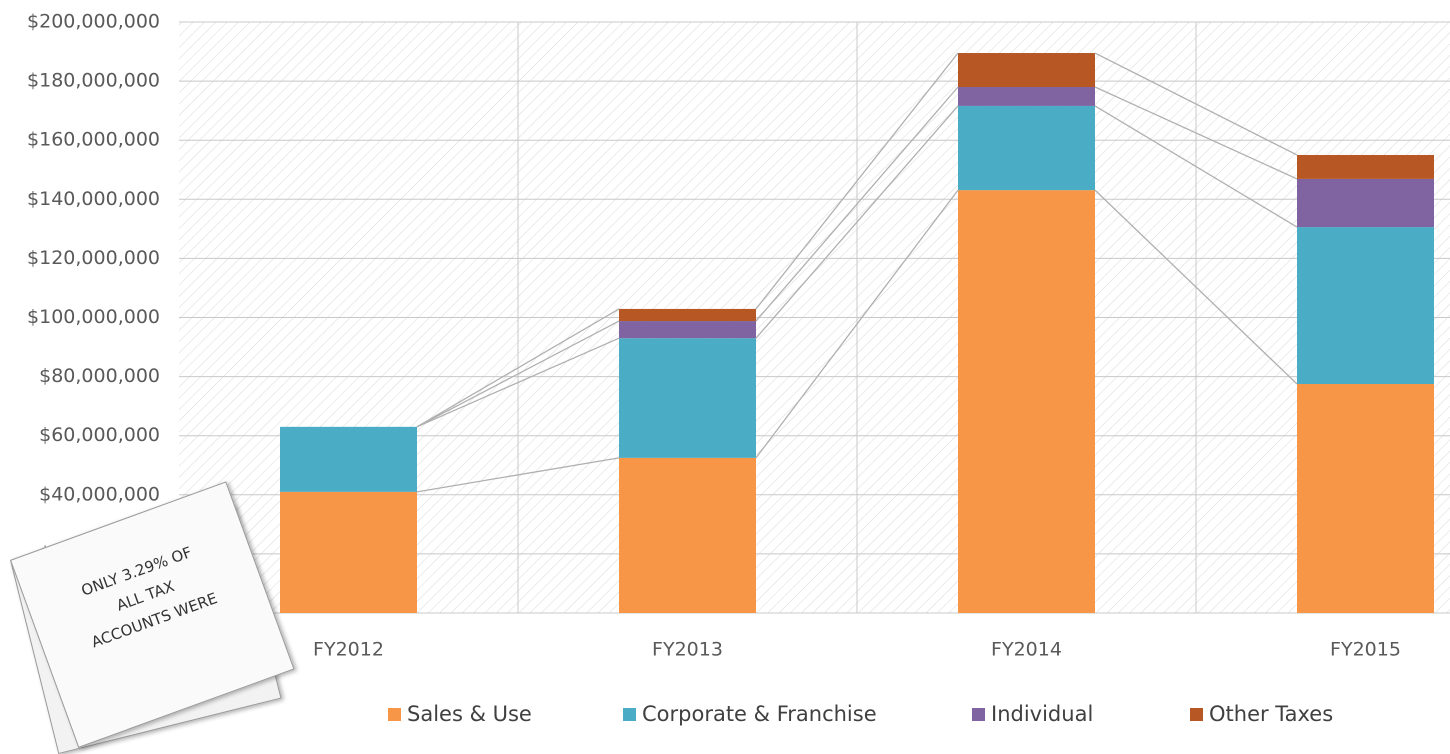 Image resolution: width=1450 pixels, height=754 pixels. I want to click on y-tick-label: $60,000,000, so click(99, 435).